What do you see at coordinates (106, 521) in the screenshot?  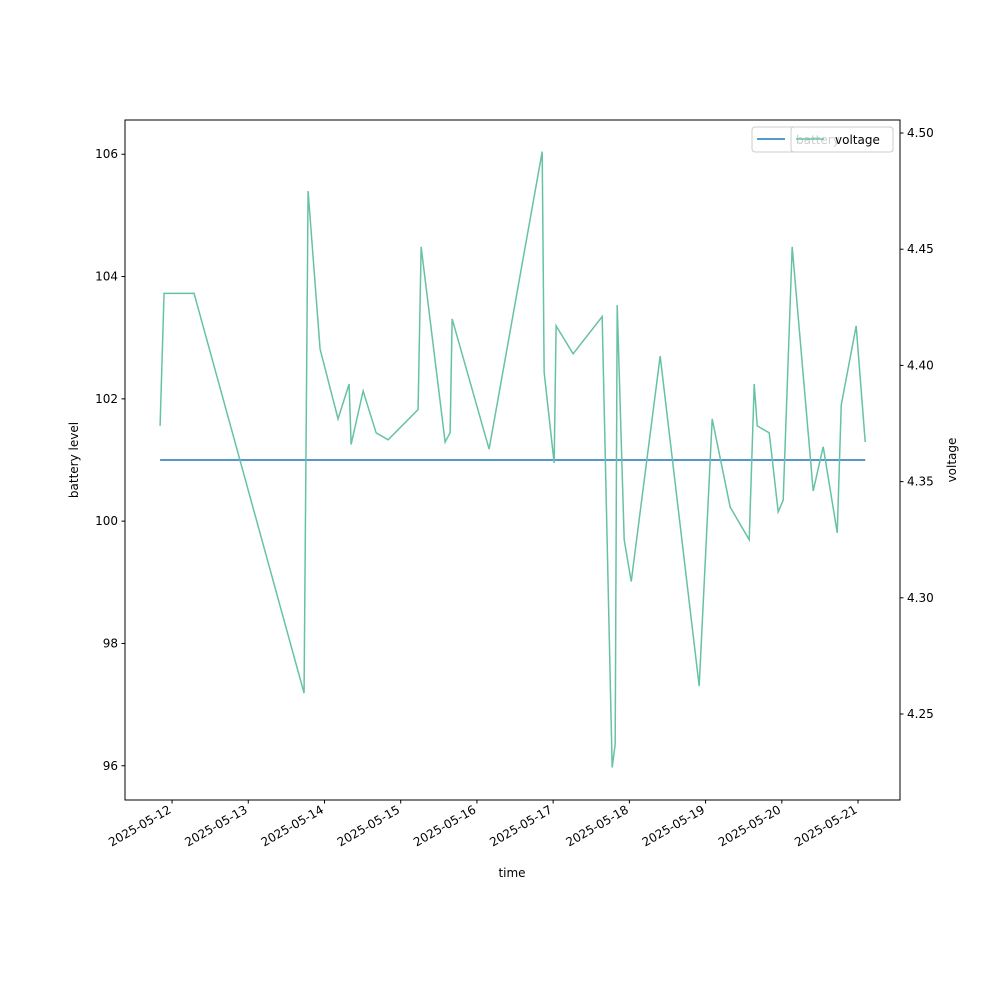 I see `y-tick-label: 100` at bounding box center [106, 521].